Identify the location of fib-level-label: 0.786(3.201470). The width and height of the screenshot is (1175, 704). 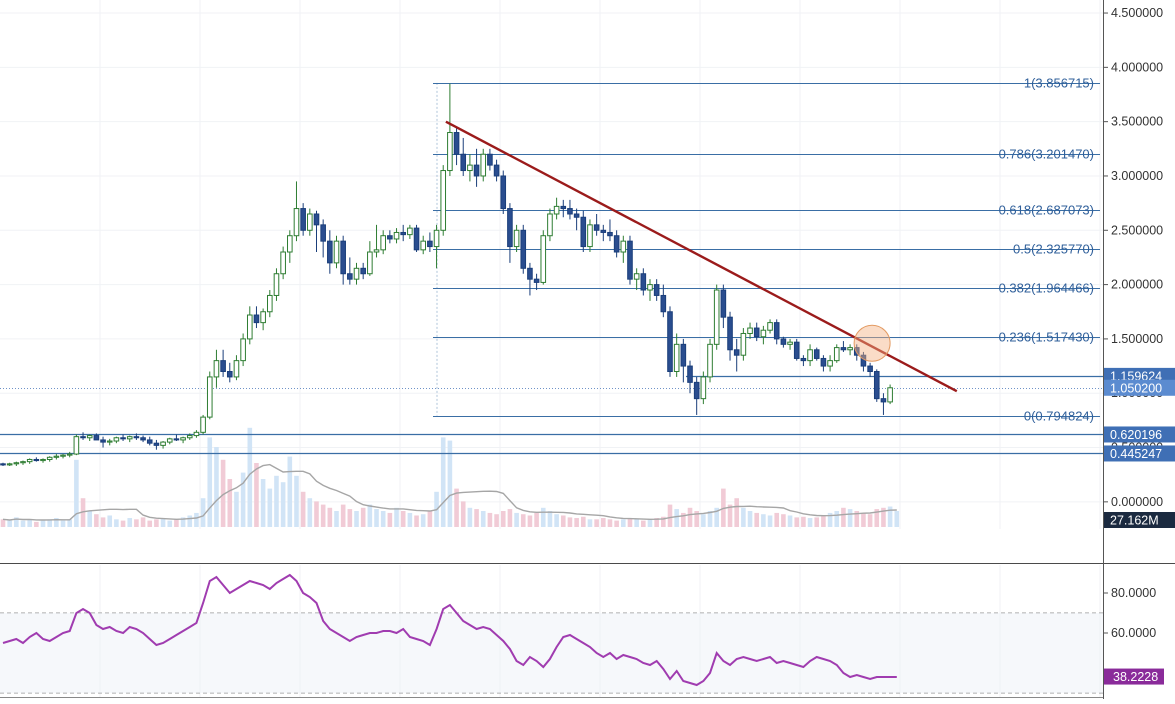
(1046, 154).